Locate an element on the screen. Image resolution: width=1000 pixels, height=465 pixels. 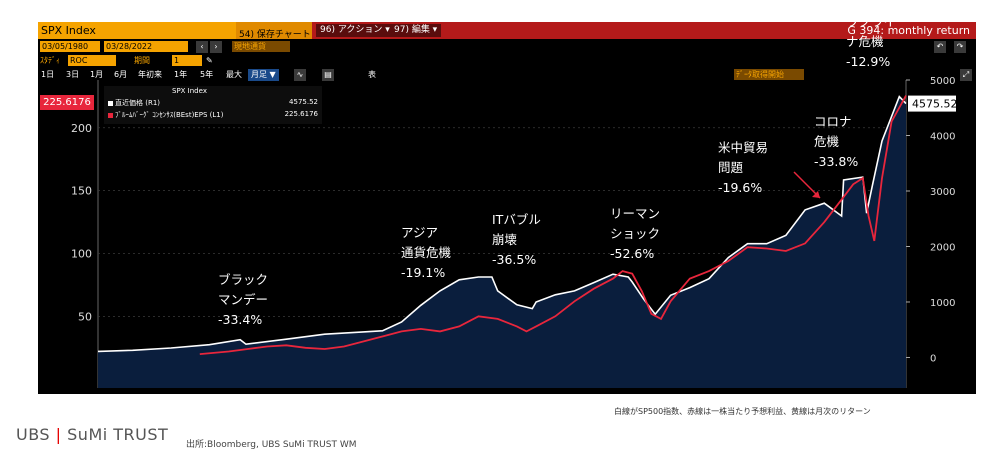
annotation-0-line-0: ブラック is located at coordinates (243, 279).